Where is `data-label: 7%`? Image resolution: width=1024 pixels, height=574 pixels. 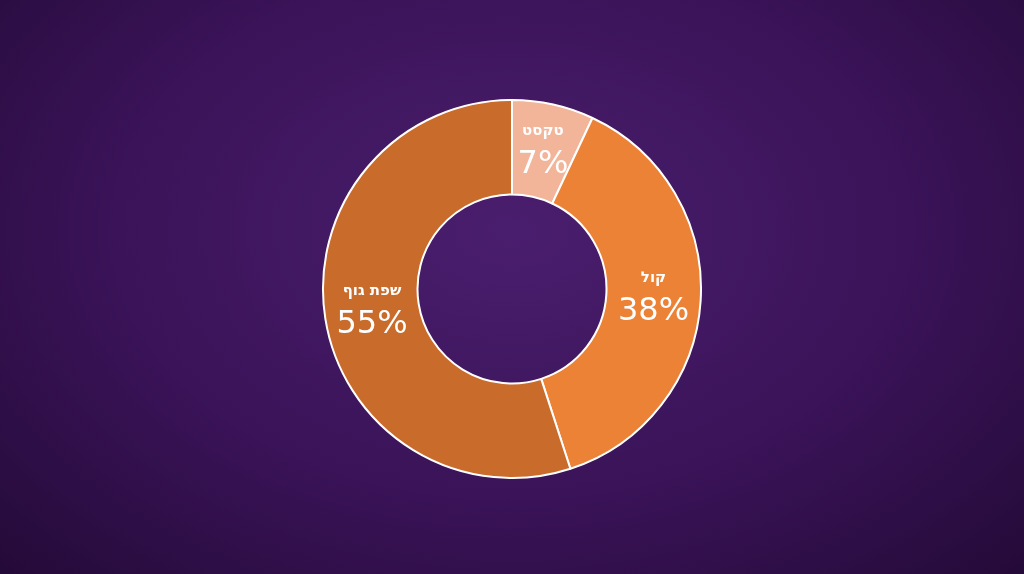 data-label: 7% is located at coordinates (543, 161).